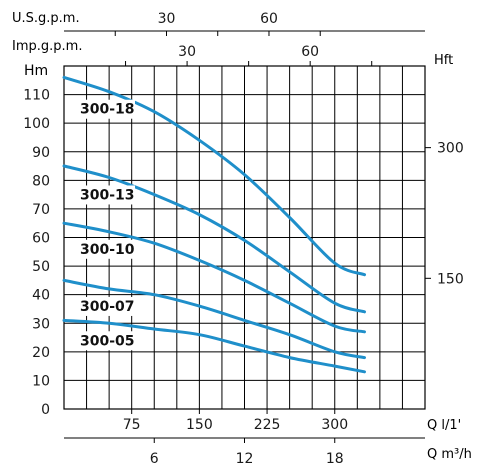  I want to click on series-label-300-07: 300-07, so click(107, 307).